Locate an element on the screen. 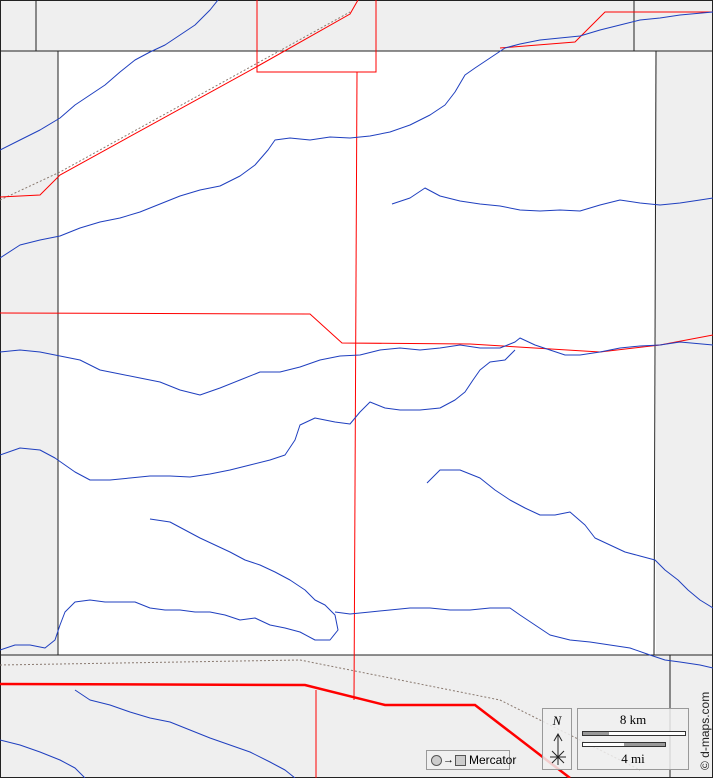  scale-km-bar is located at coordinates (634, 733).